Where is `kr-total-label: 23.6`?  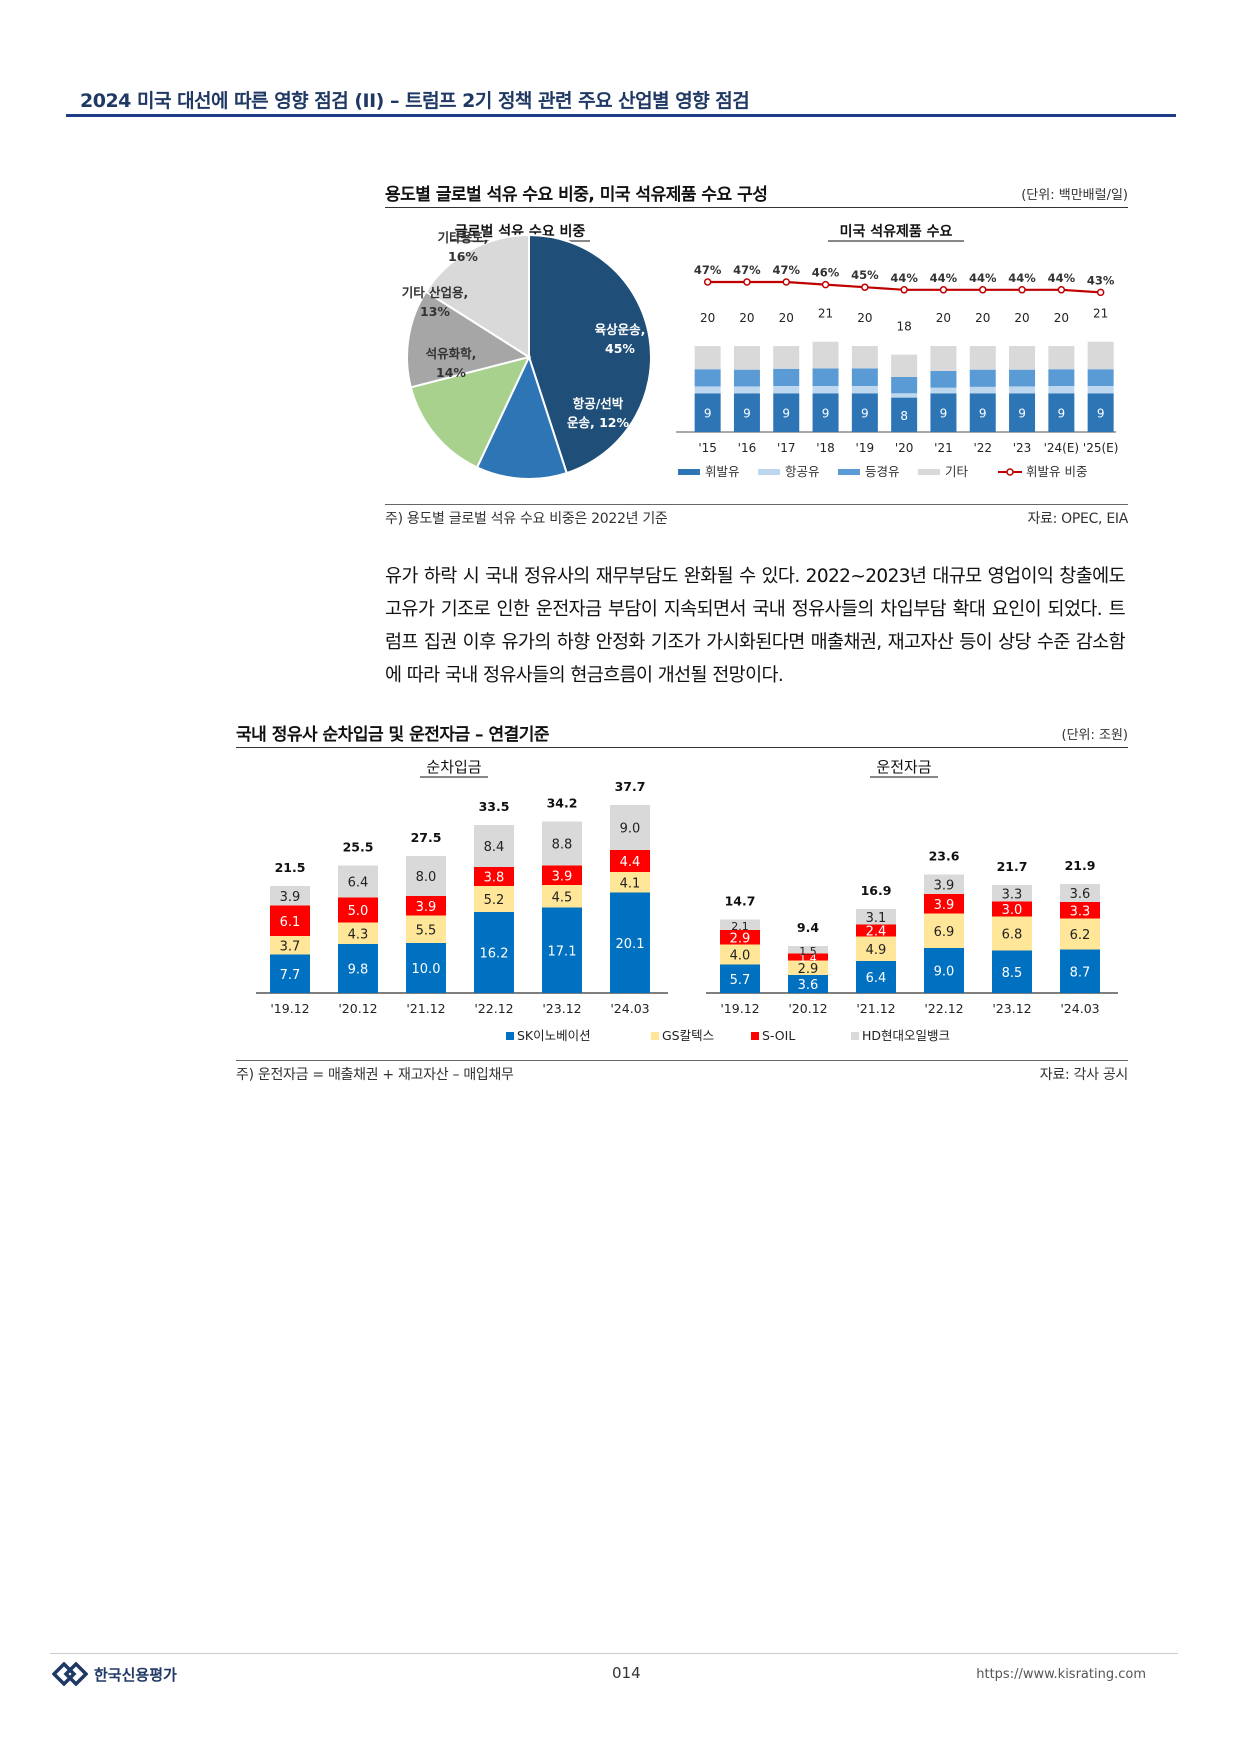 kr-total-label: 23.6 is located at coordinates (944, 856).